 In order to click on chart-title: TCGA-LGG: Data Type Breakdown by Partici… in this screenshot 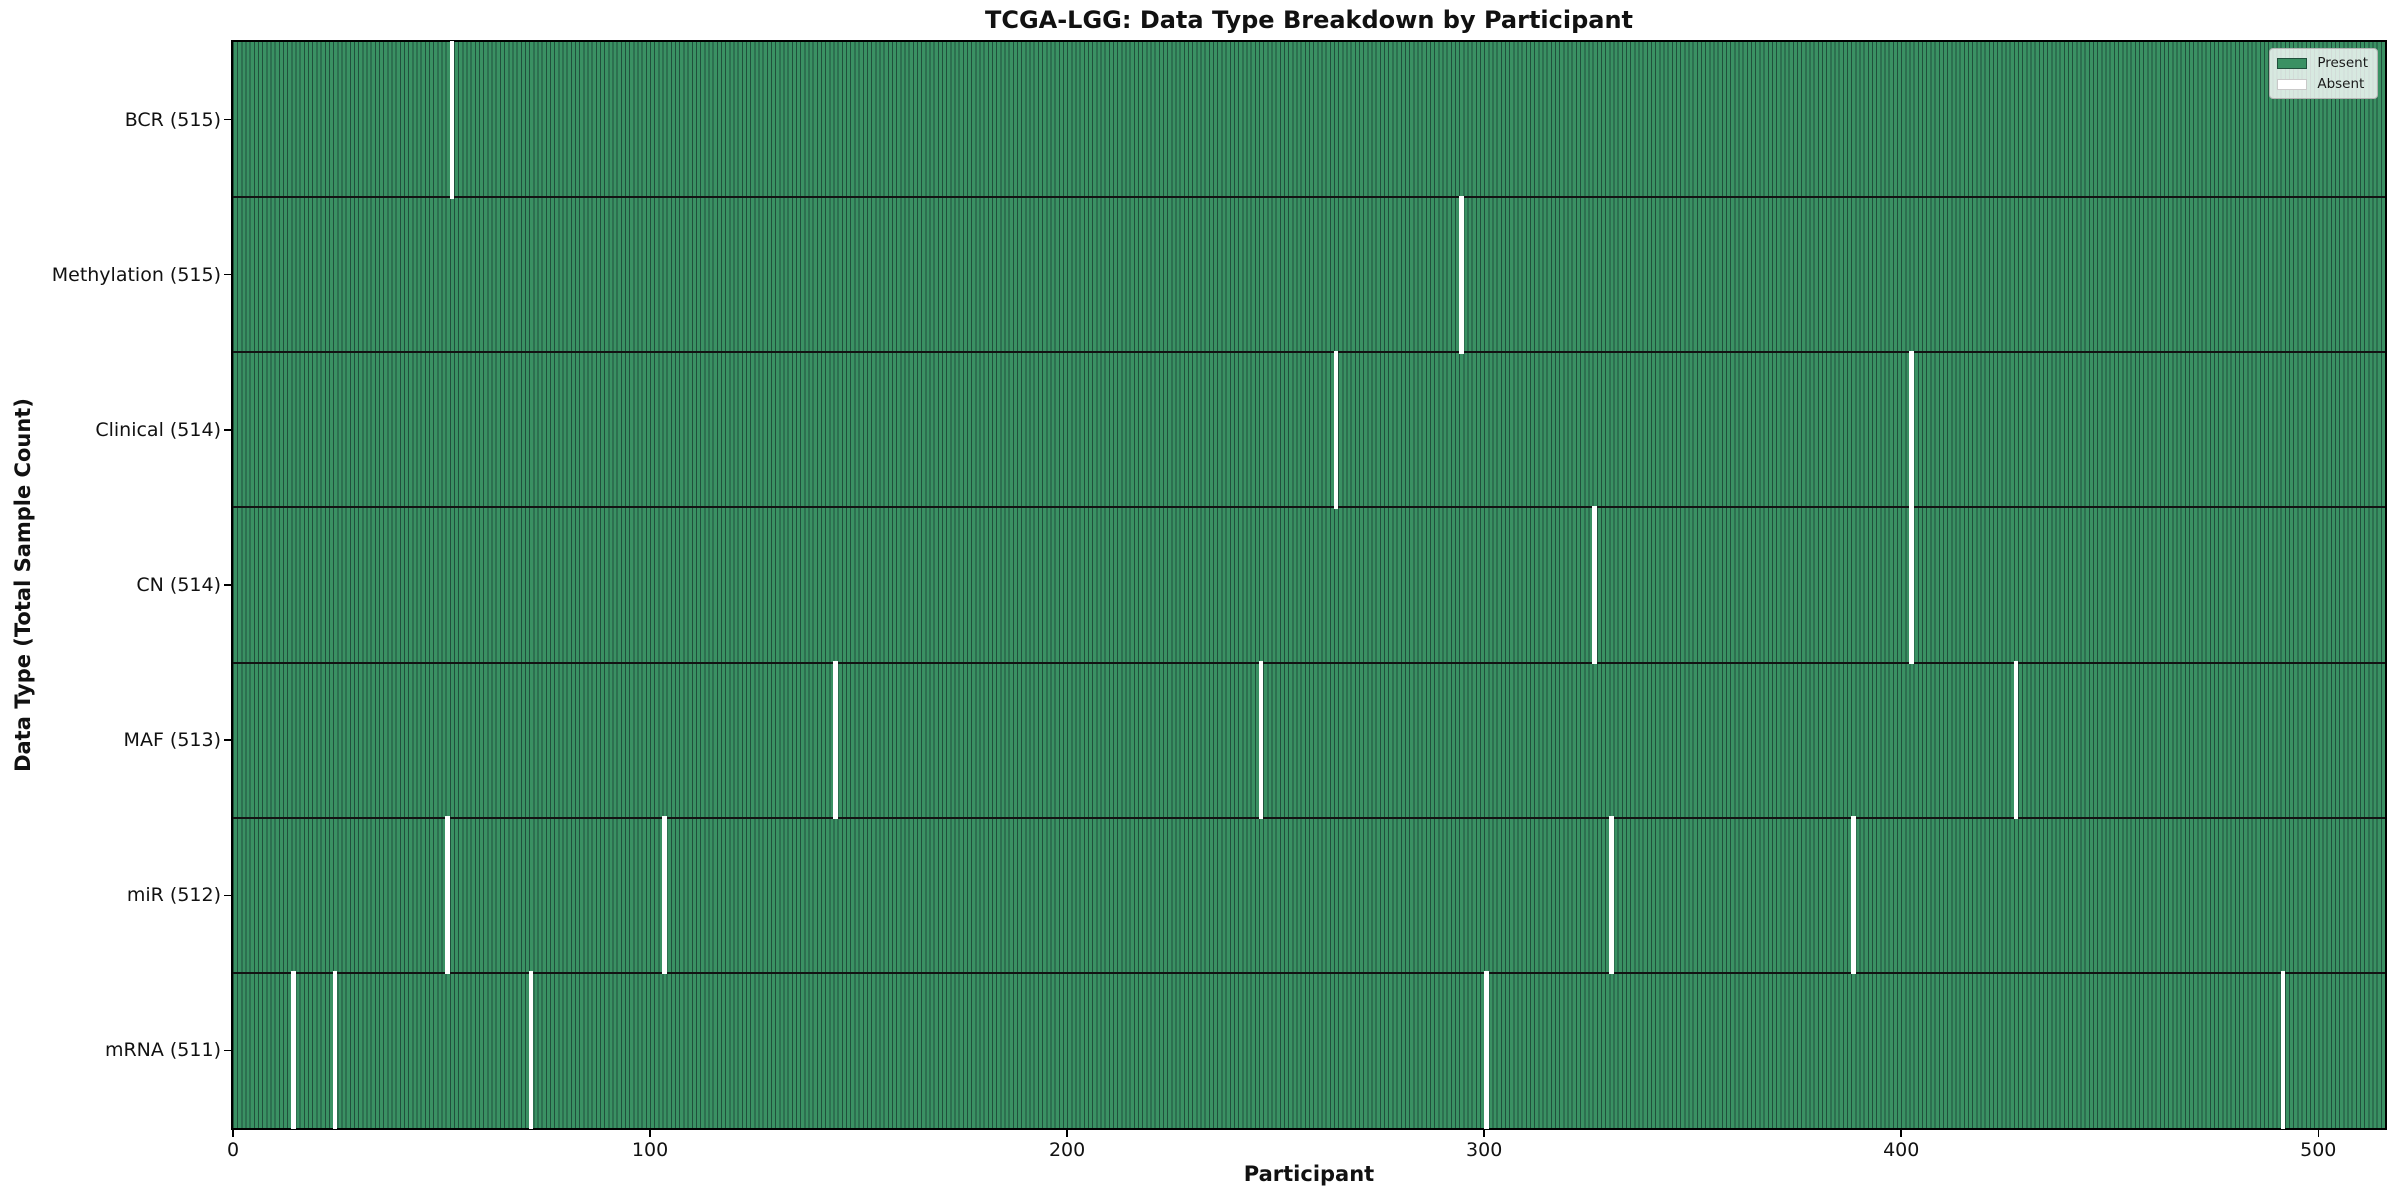, I will do `click(1309, 20)`.